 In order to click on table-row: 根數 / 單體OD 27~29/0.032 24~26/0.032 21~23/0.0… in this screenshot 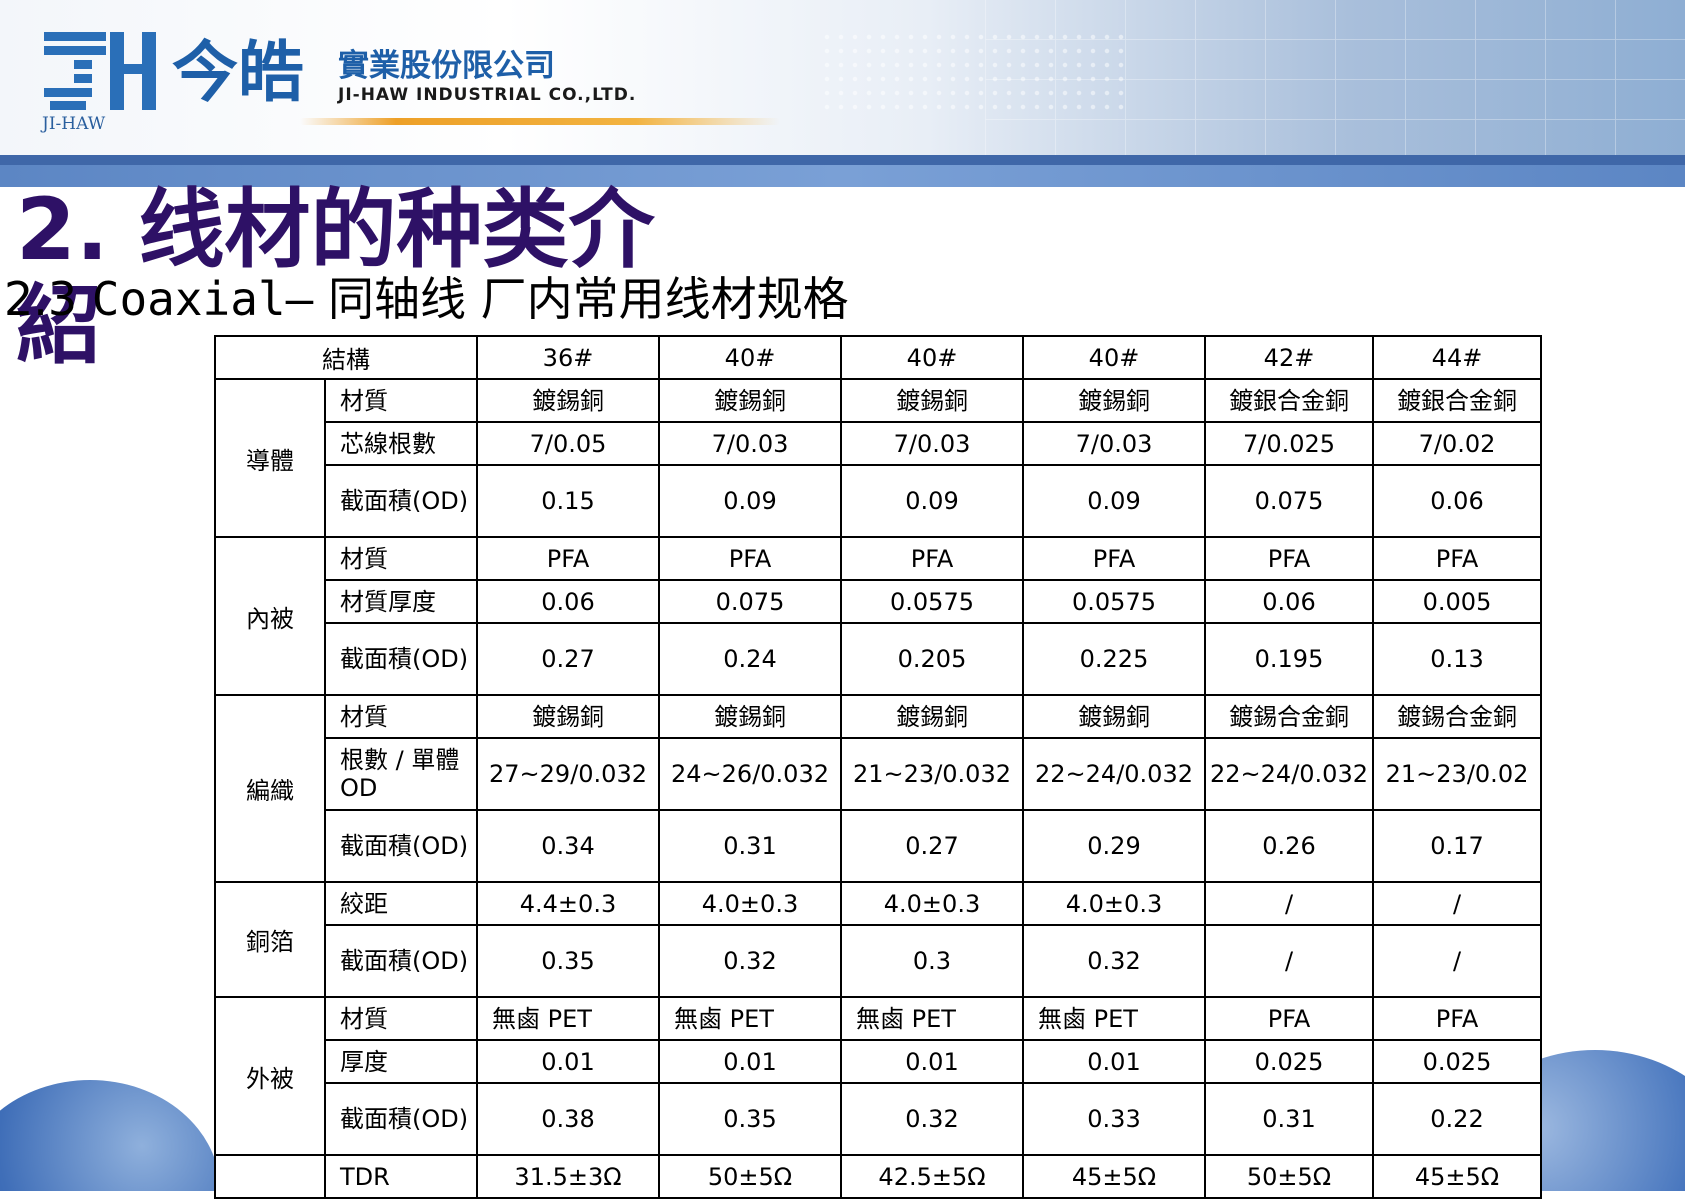, I will do `click(878, 774)`.